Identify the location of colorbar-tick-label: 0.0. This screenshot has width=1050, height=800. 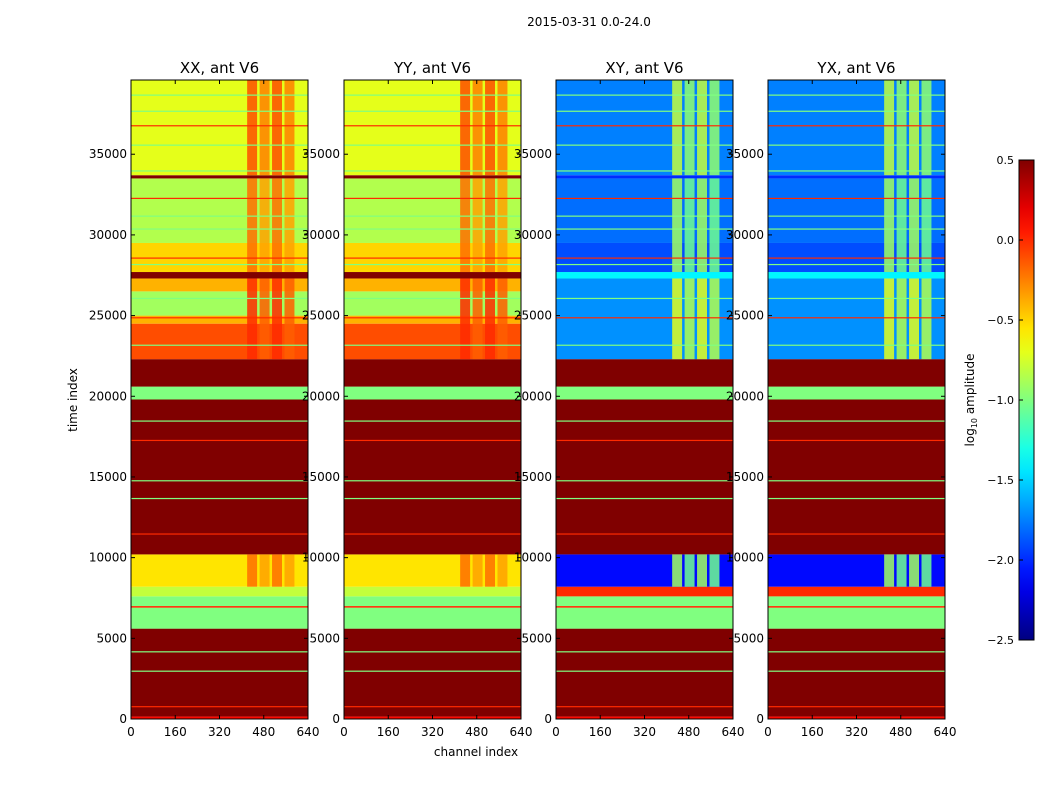
(1006, 240).